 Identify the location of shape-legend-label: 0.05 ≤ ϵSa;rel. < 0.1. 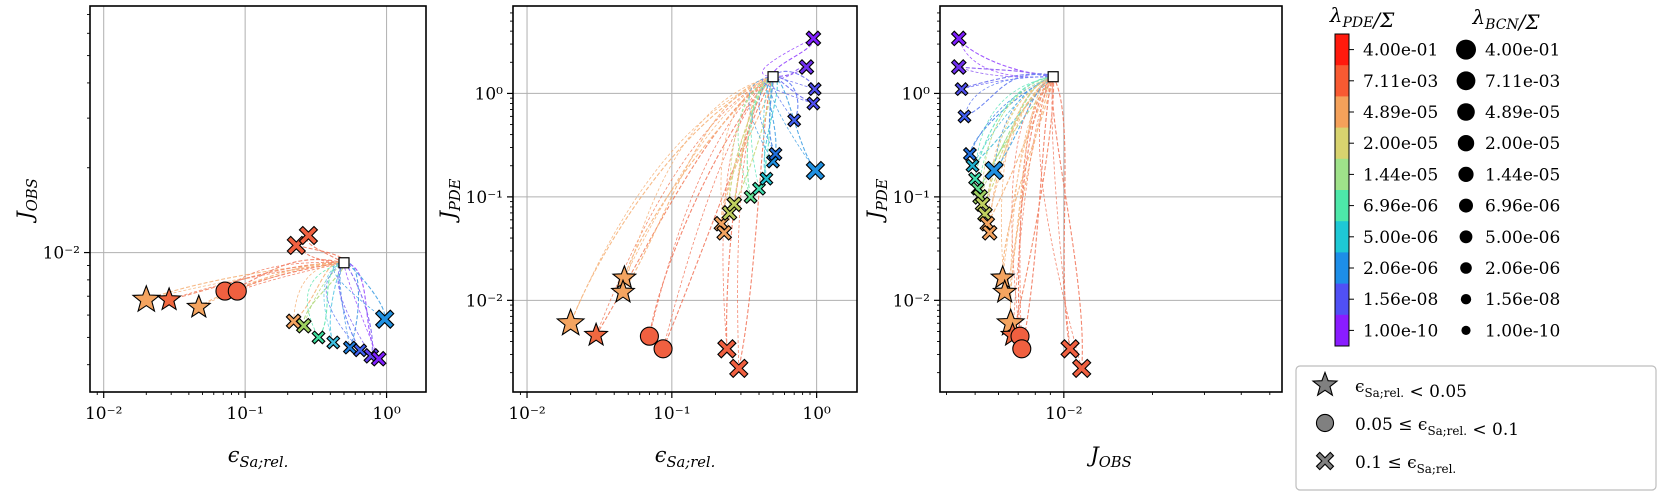
(1437, 427).